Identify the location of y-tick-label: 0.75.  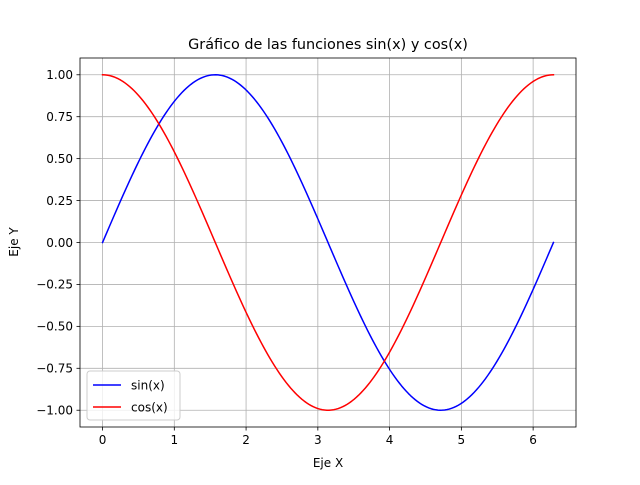
(59, 117).